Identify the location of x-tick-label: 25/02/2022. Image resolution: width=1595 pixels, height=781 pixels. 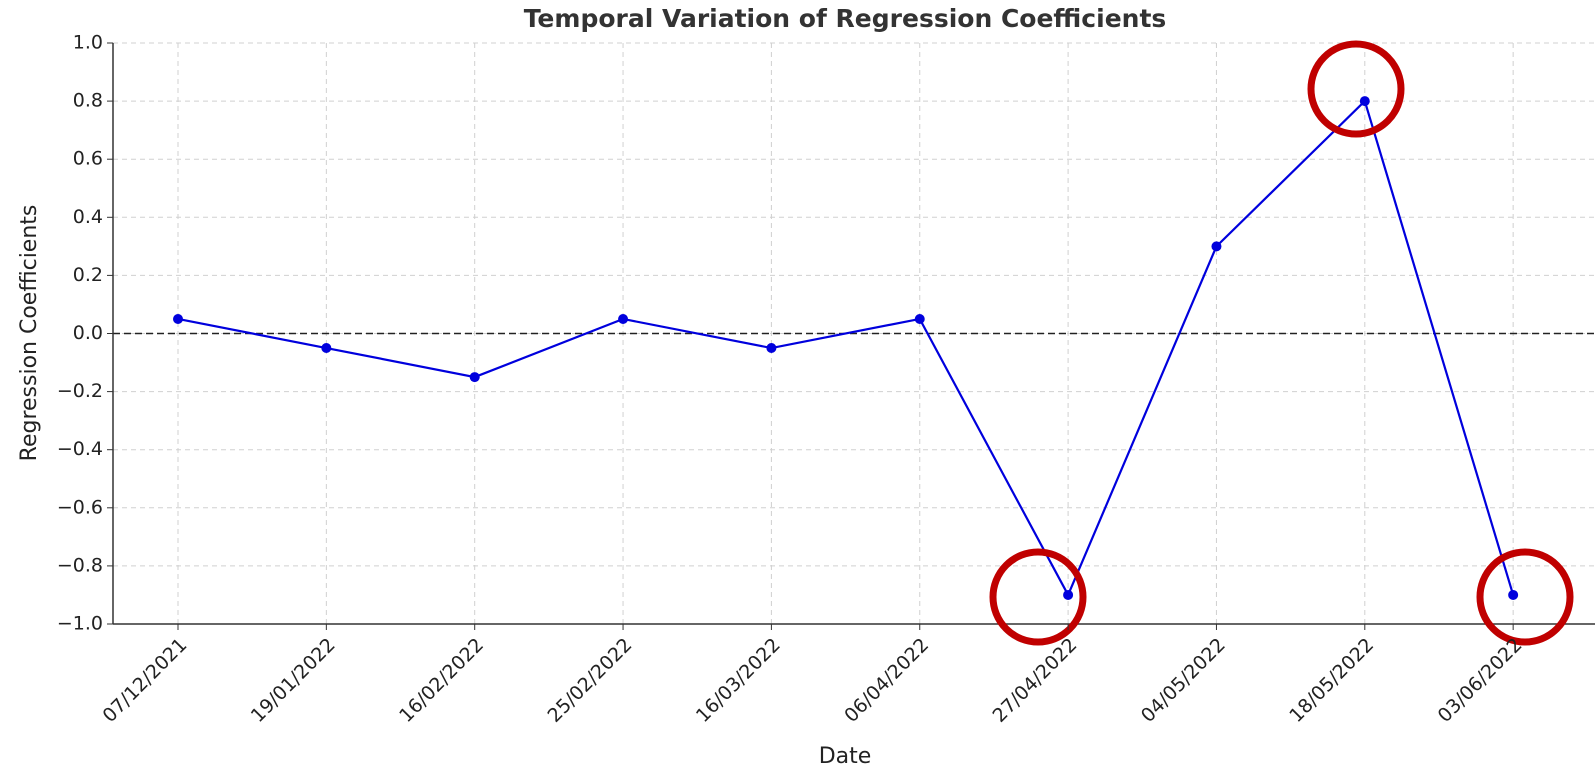
(589, 680).